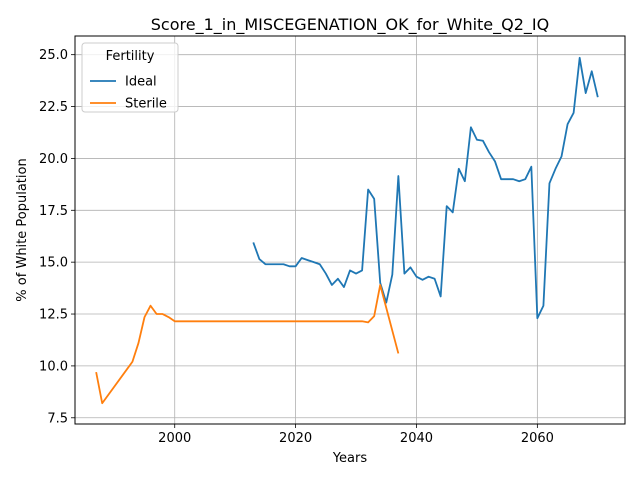  What do you see at coordinates (174, 438) in the screenshot?
I see `x-tick-label: 2000` at bounding box center [174, 438].